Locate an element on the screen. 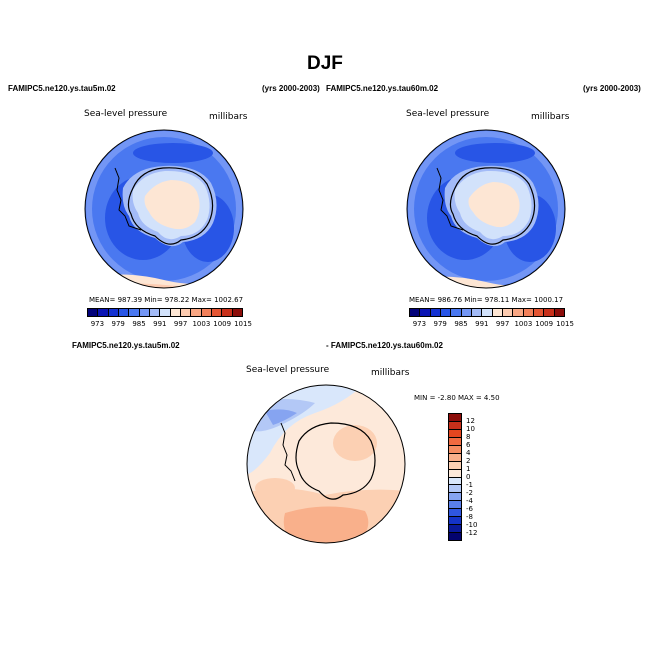 This screenshot has height=654, width=653. colorbar-tick-label: 6 is located at coordinates (468, 445).